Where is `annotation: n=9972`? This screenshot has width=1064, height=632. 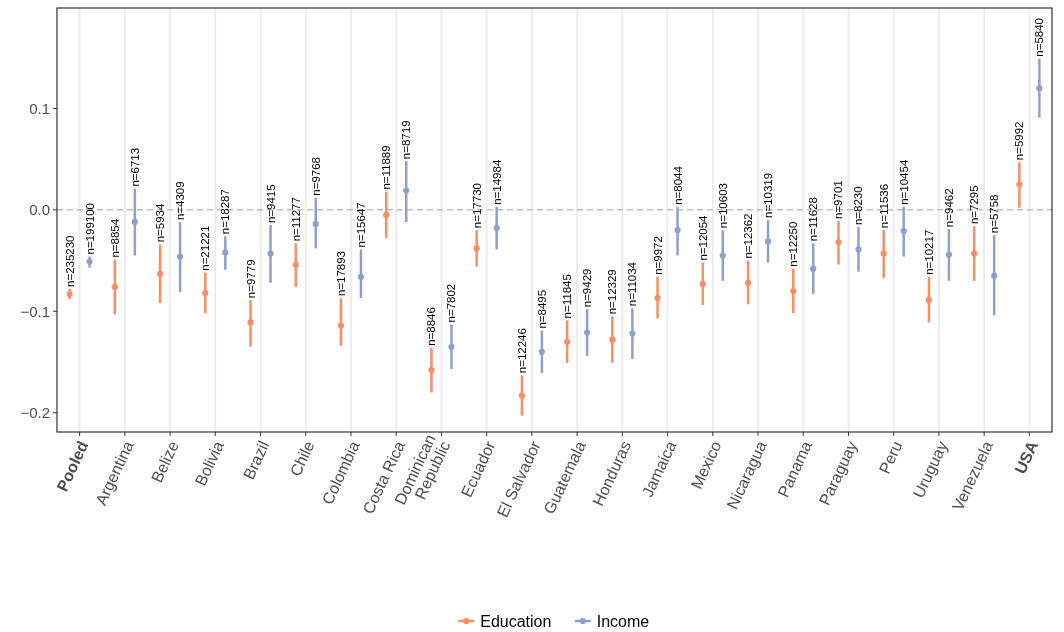 annotation: n=9972 is located at coordinates (657, 255).